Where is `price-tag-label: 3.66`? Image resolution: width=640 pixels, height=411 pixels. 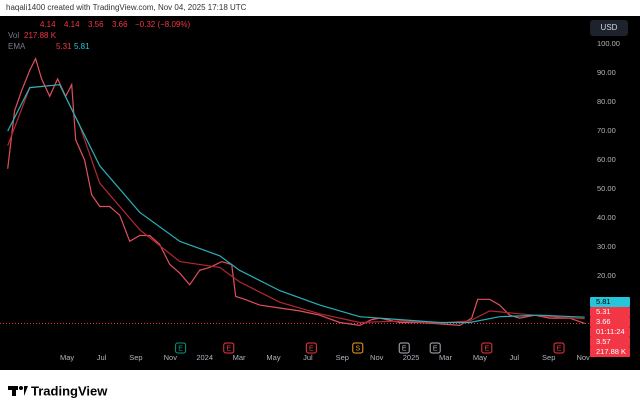
price-tag-label: 3.66 is located at coordinates (603, 321).